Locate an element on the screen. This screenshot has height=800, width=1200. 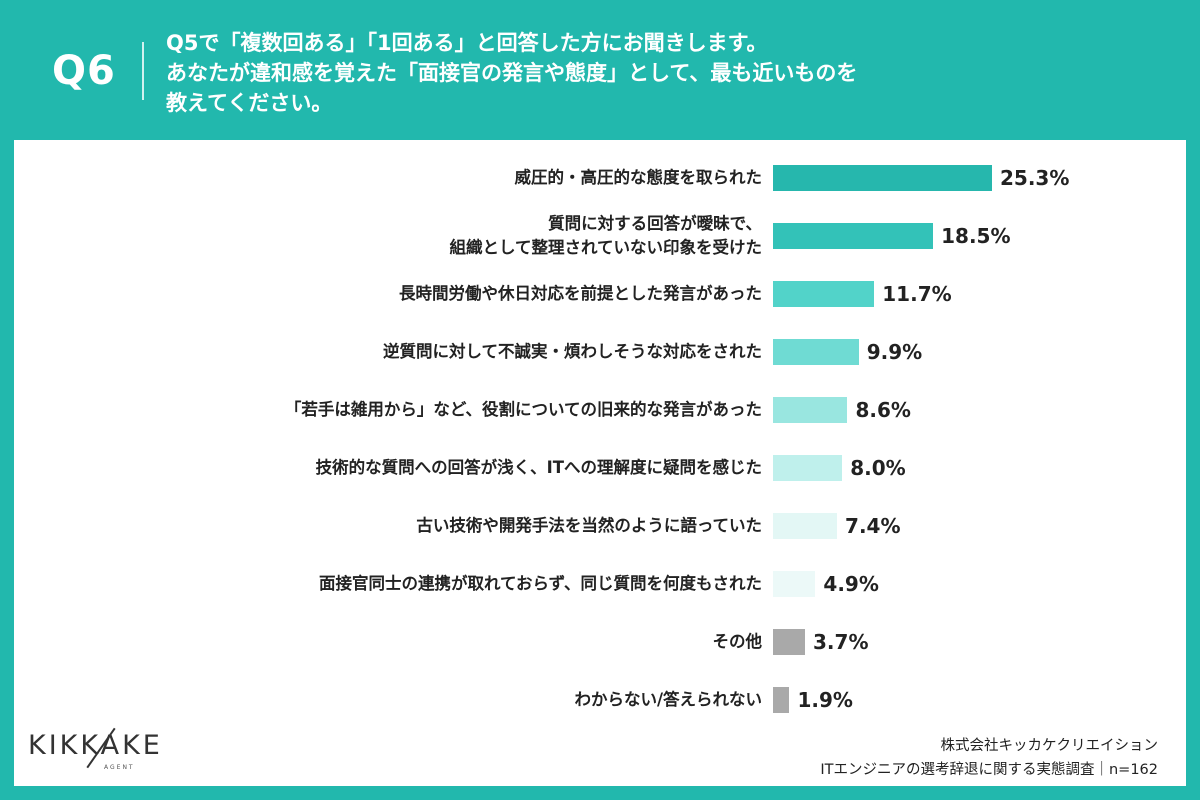
value-label: 7.4% is located at coordinates (873, 526).